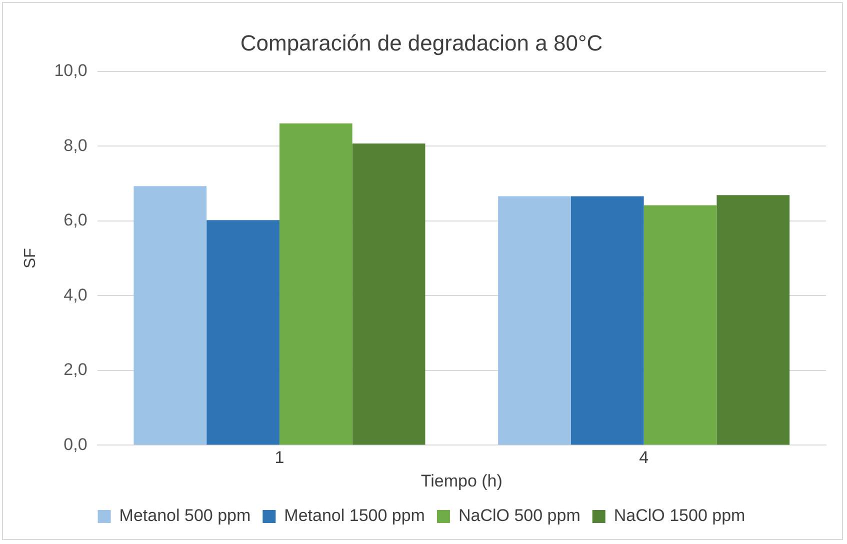 This screenshot has width=847, height=544. I want to click on y-tick-label: 2,0, so click(76, 370).